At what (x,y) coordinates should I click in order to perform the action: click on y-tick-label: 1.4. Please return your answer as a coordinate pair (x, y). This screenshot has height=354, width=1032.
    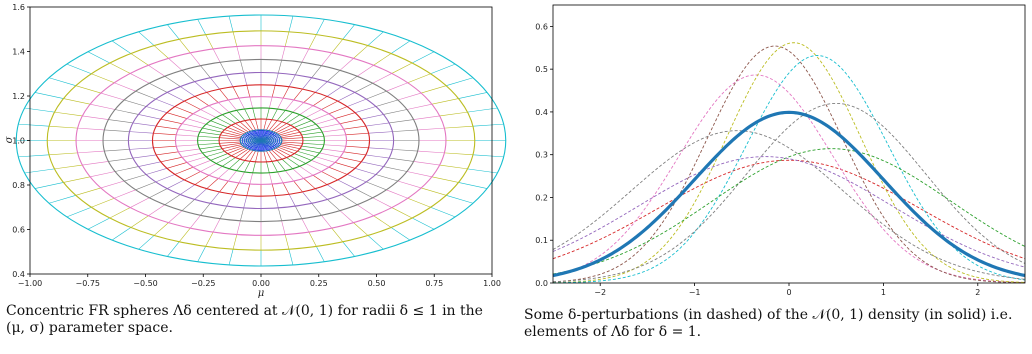
    Looking at the image, I should click on (18, 52).